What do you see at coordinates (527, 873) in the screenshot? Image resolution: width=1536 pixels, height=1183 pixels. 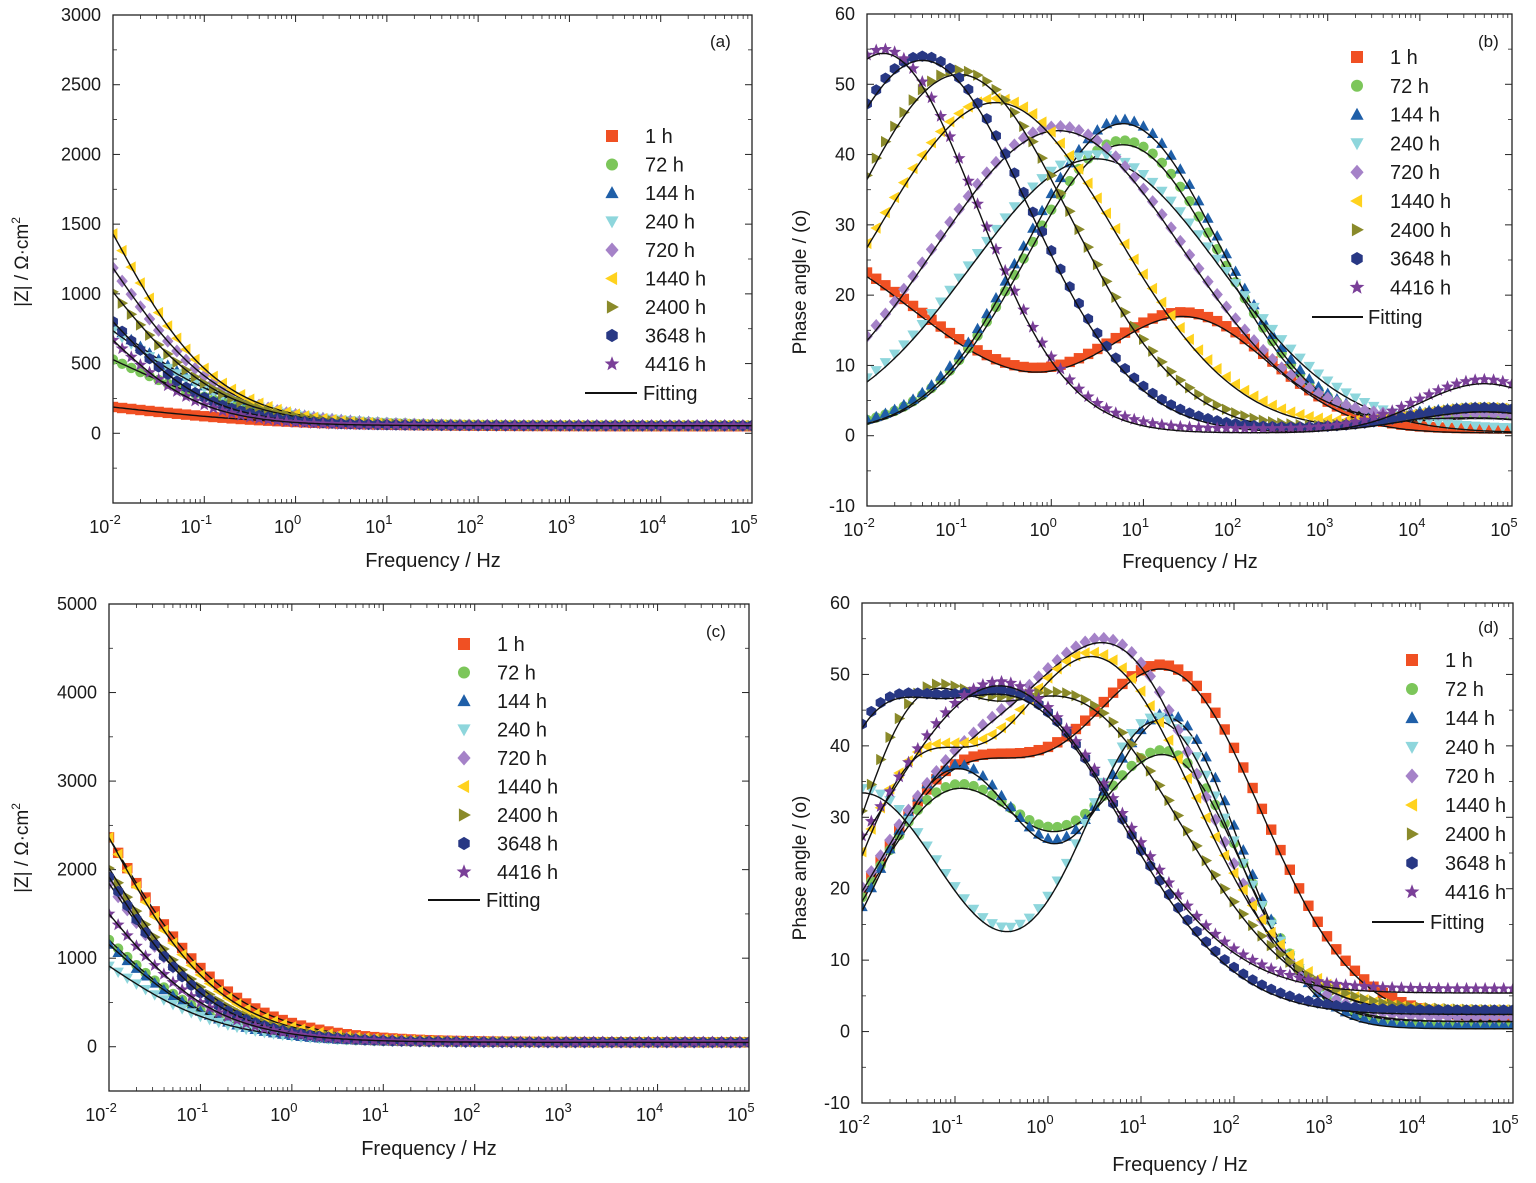 I see `legend-label: 4416 h` at bounding box center [527, 873].